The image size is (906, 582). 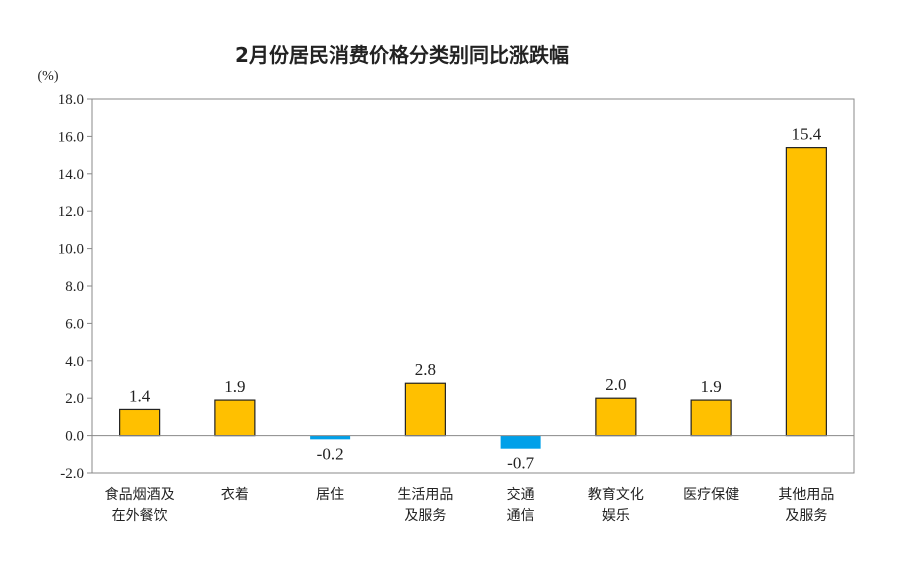 I want to click on data-label: -0.2, so click(x=330, y=453).